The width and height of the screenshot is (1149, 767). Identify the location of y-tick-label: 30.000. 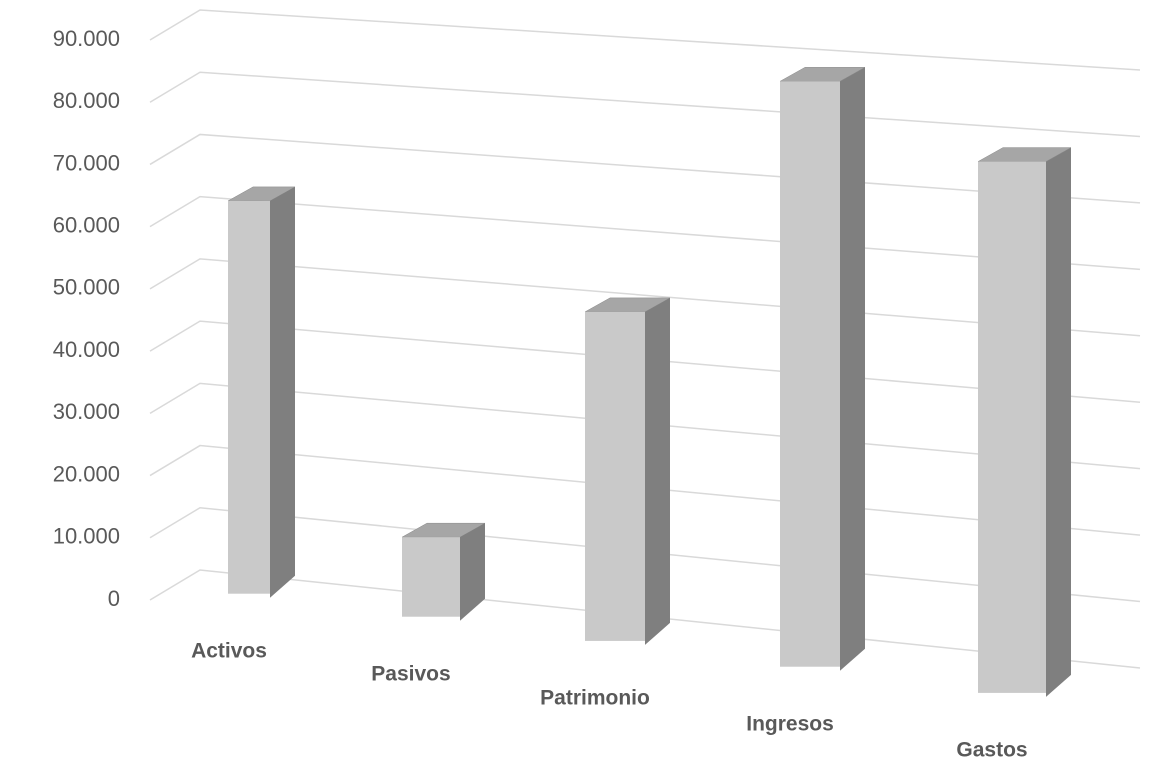
(86, 411).